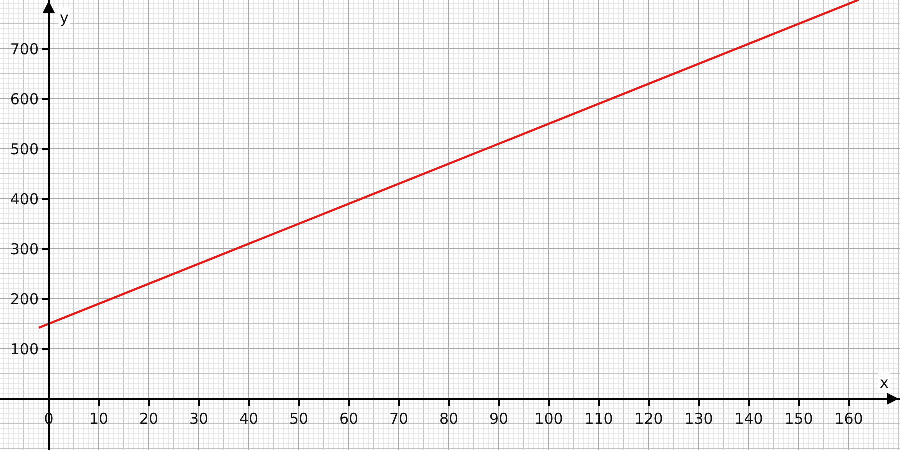 The width and height of the screenshot is (900, 450). What do you see at coordinates (24, 249) in the screenshot?
I see `y-tick-label: 300` at bounding box center [24, 249].